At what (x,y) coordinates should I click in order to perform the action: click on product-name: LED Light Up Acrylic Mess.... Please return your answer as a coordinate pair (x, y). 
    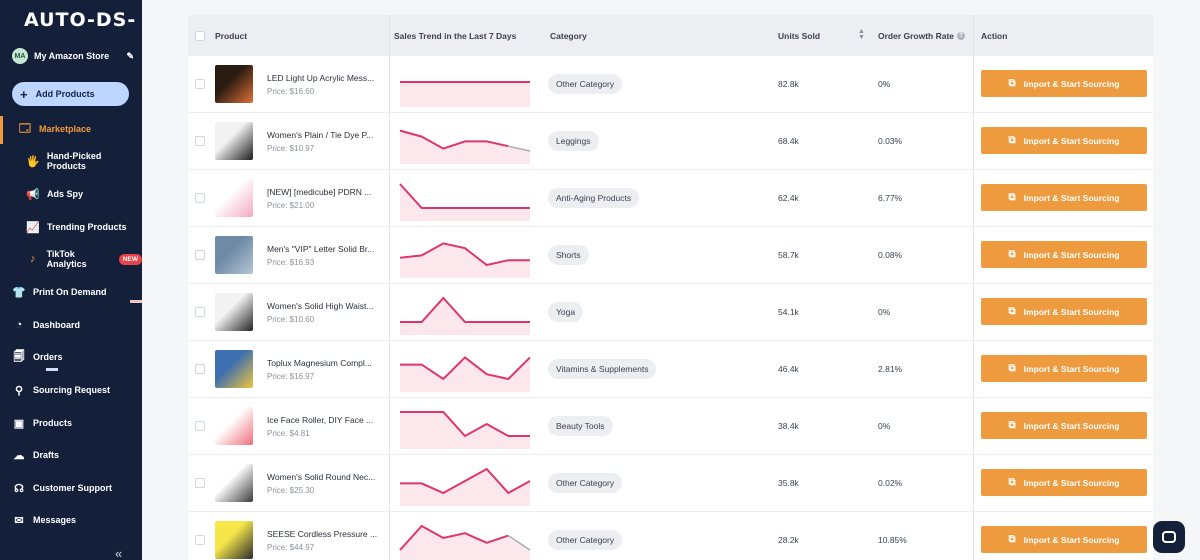
    Looking at the image, I should click on (321, 78).